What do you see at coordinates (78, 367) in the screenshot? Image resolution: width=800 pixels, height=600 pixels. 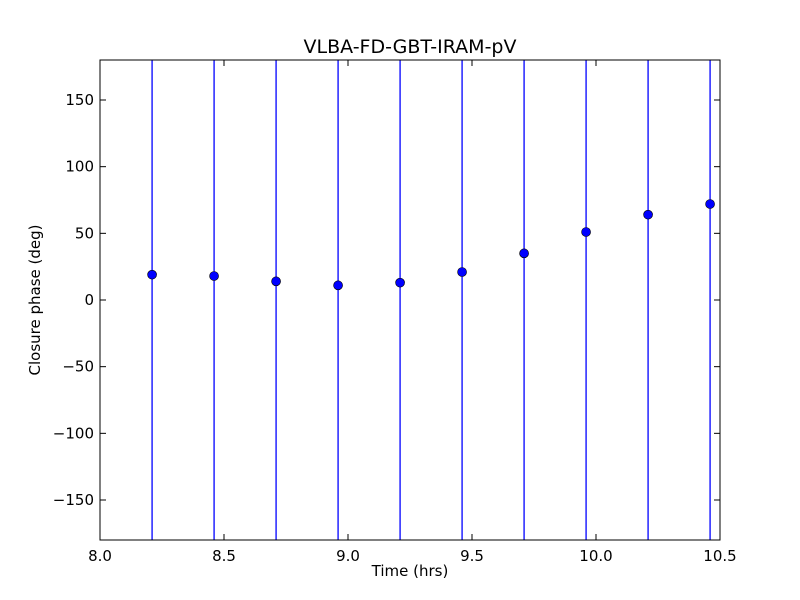 I see `y-tick-label: −50` at bounding box center [78, 367].